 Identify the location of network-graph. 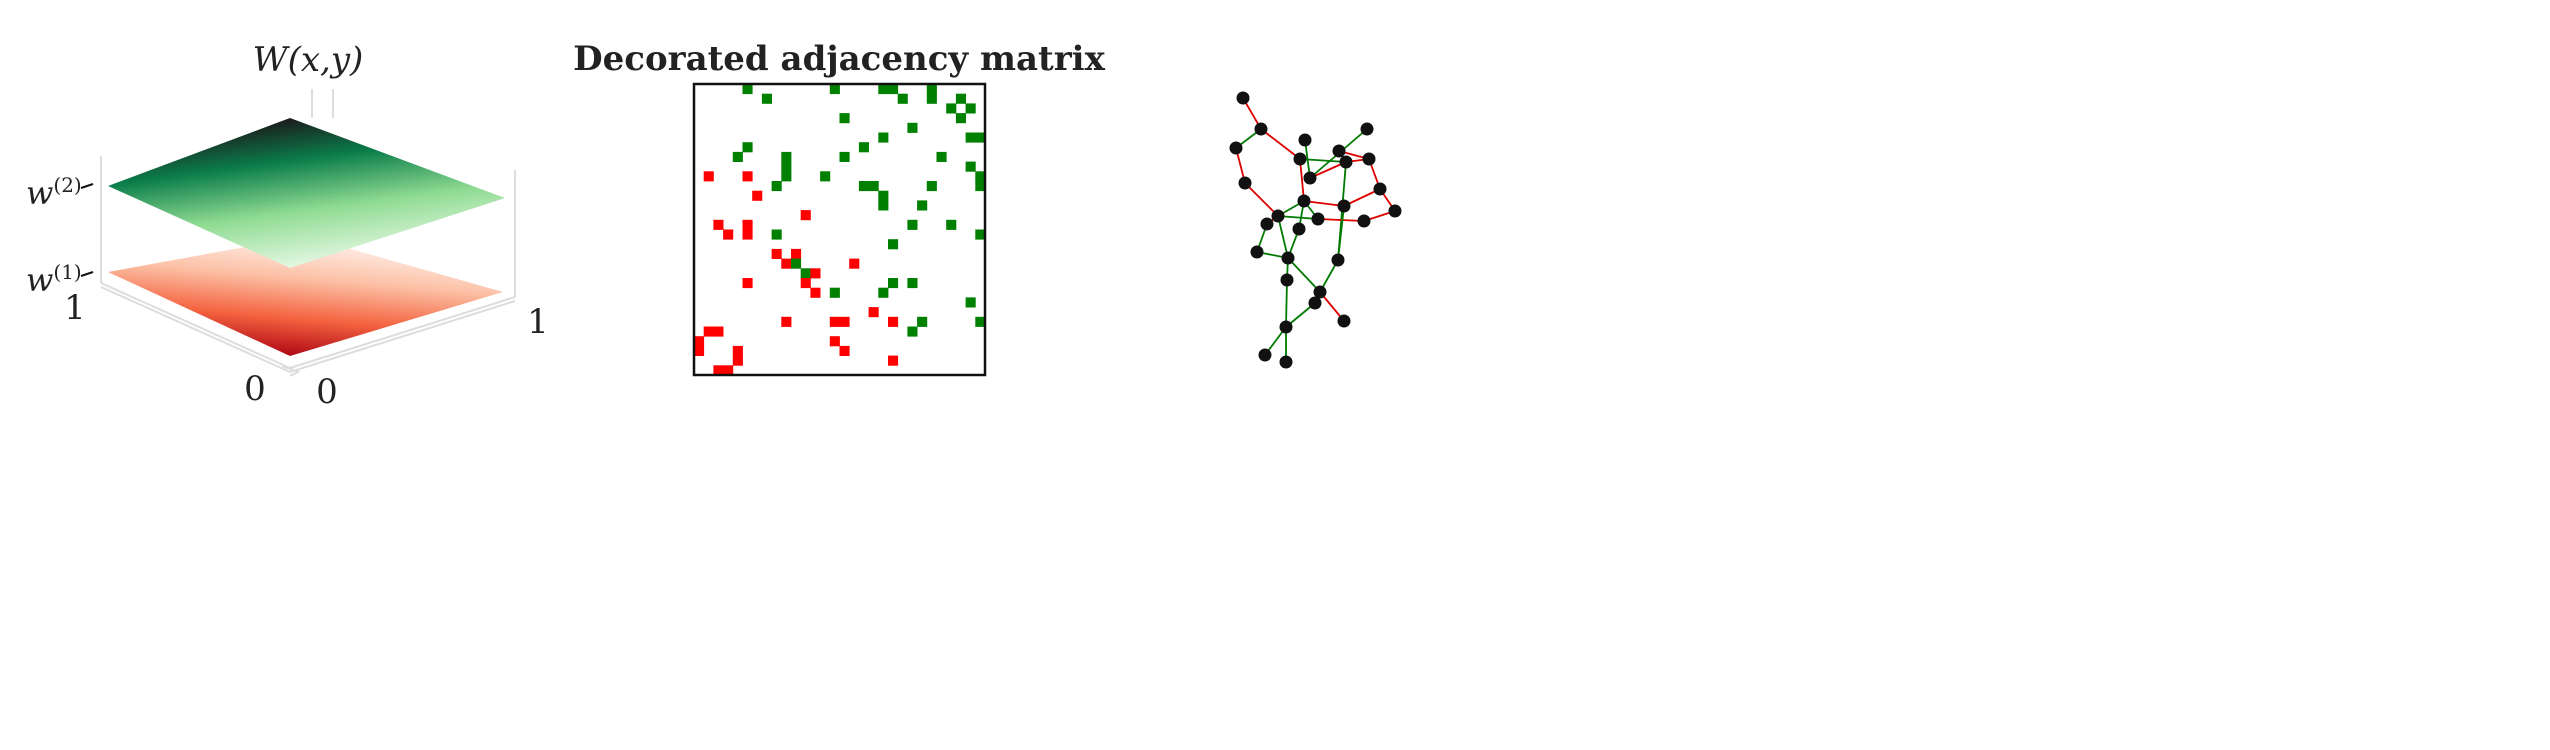
(1315, 230).